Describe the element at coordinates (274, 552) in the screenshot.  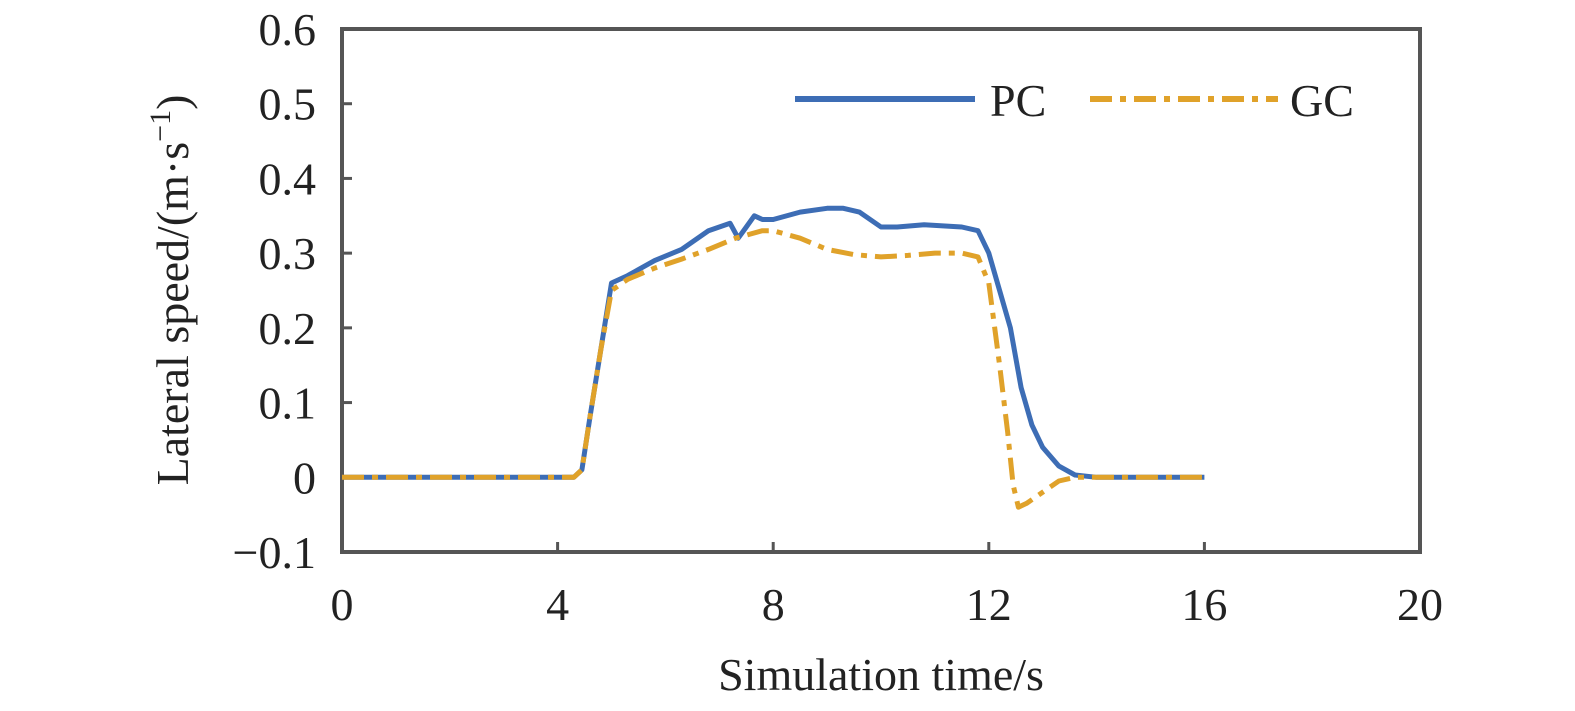
I see `y-tick-label: −0.1` at that location.